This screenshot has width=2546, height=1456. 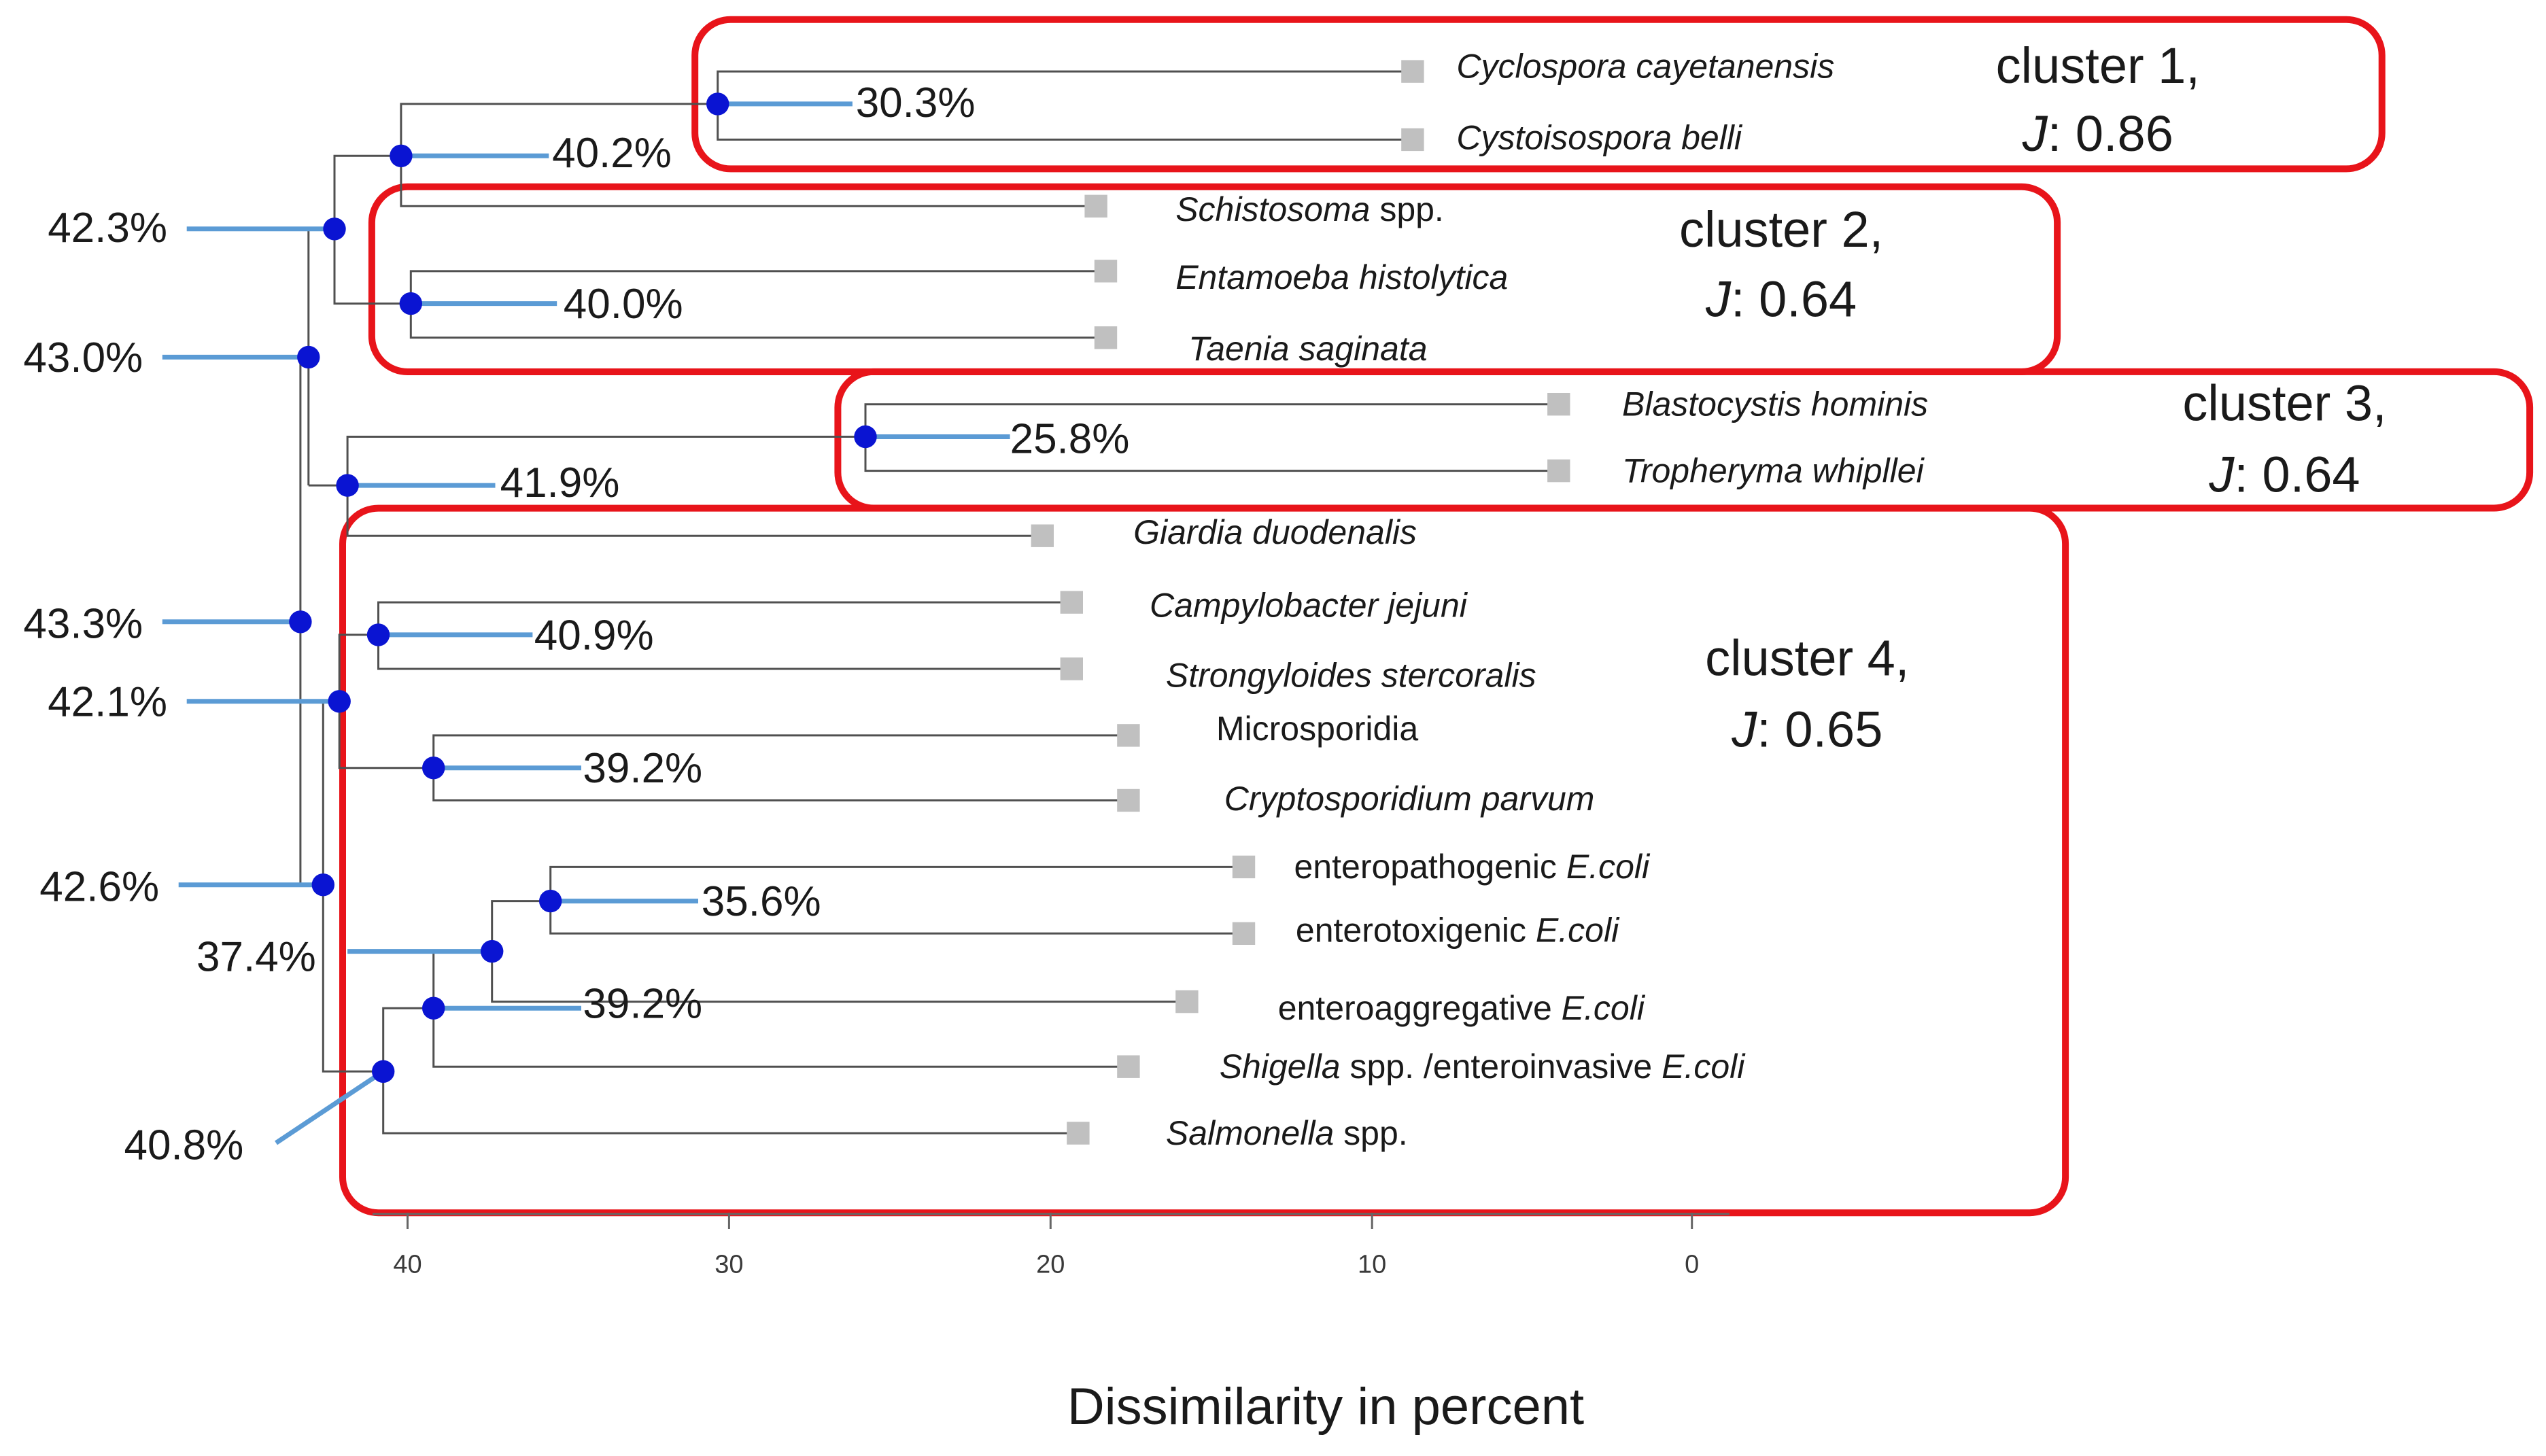 What do you see at coordinates (2110, 134) in the screenshot?
I see `jaccard-value: : 0.86` at bounding box center [2110, 134].